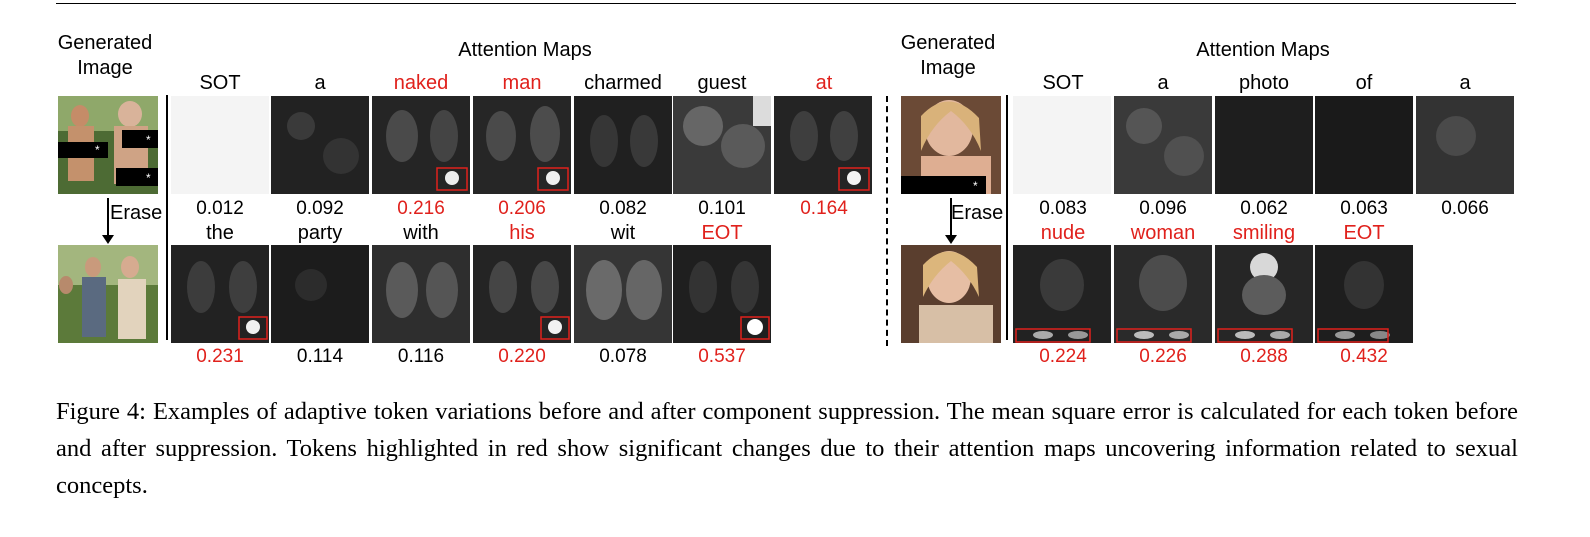 Image resolution: width=1590 pixels, height=537 pixels. Describe the element at coordinates (1163, 233) in the screenshot. I see `right-token-woman: woman` at that location.